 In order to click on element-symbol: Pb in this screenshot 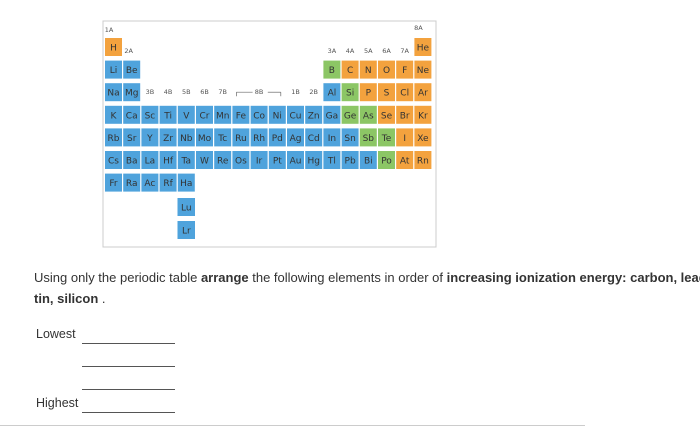, I will do `click(350, 162)`.